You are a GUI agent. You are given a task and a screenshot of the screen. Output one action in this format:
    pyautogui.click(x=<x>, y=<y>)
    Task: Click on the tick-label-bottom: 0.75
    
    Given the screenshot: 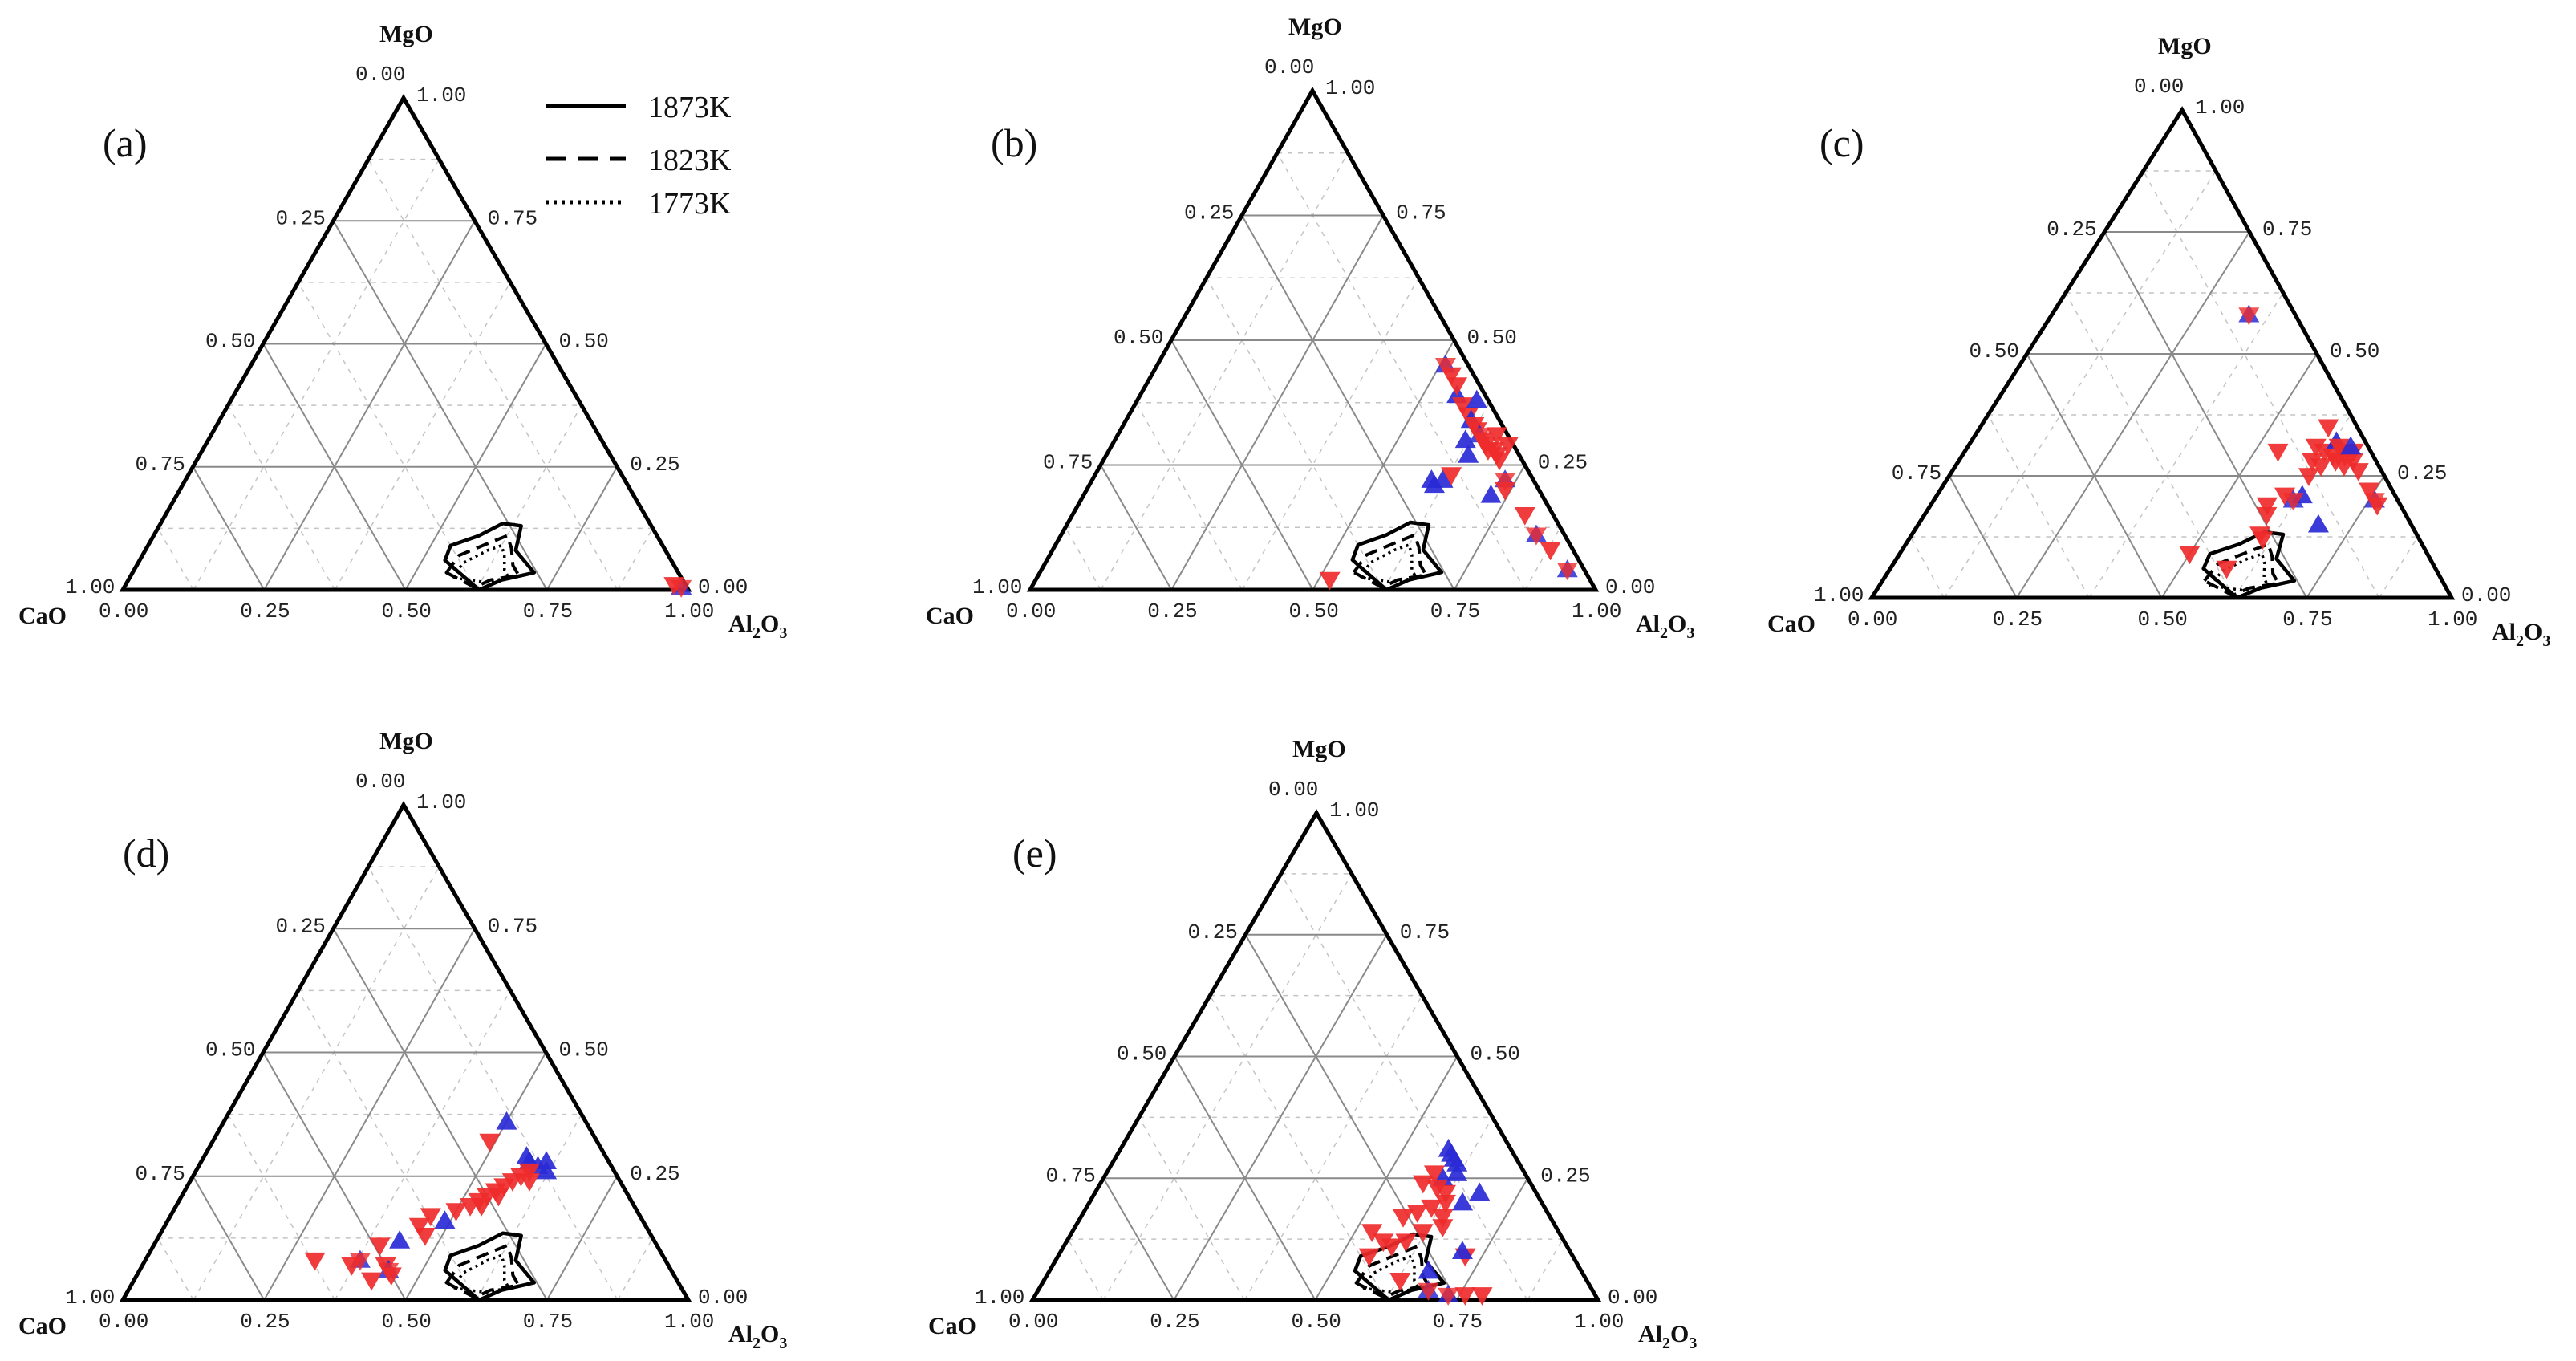 What is the action you would take?
    pyautogui.click(x=548, y=611)
    